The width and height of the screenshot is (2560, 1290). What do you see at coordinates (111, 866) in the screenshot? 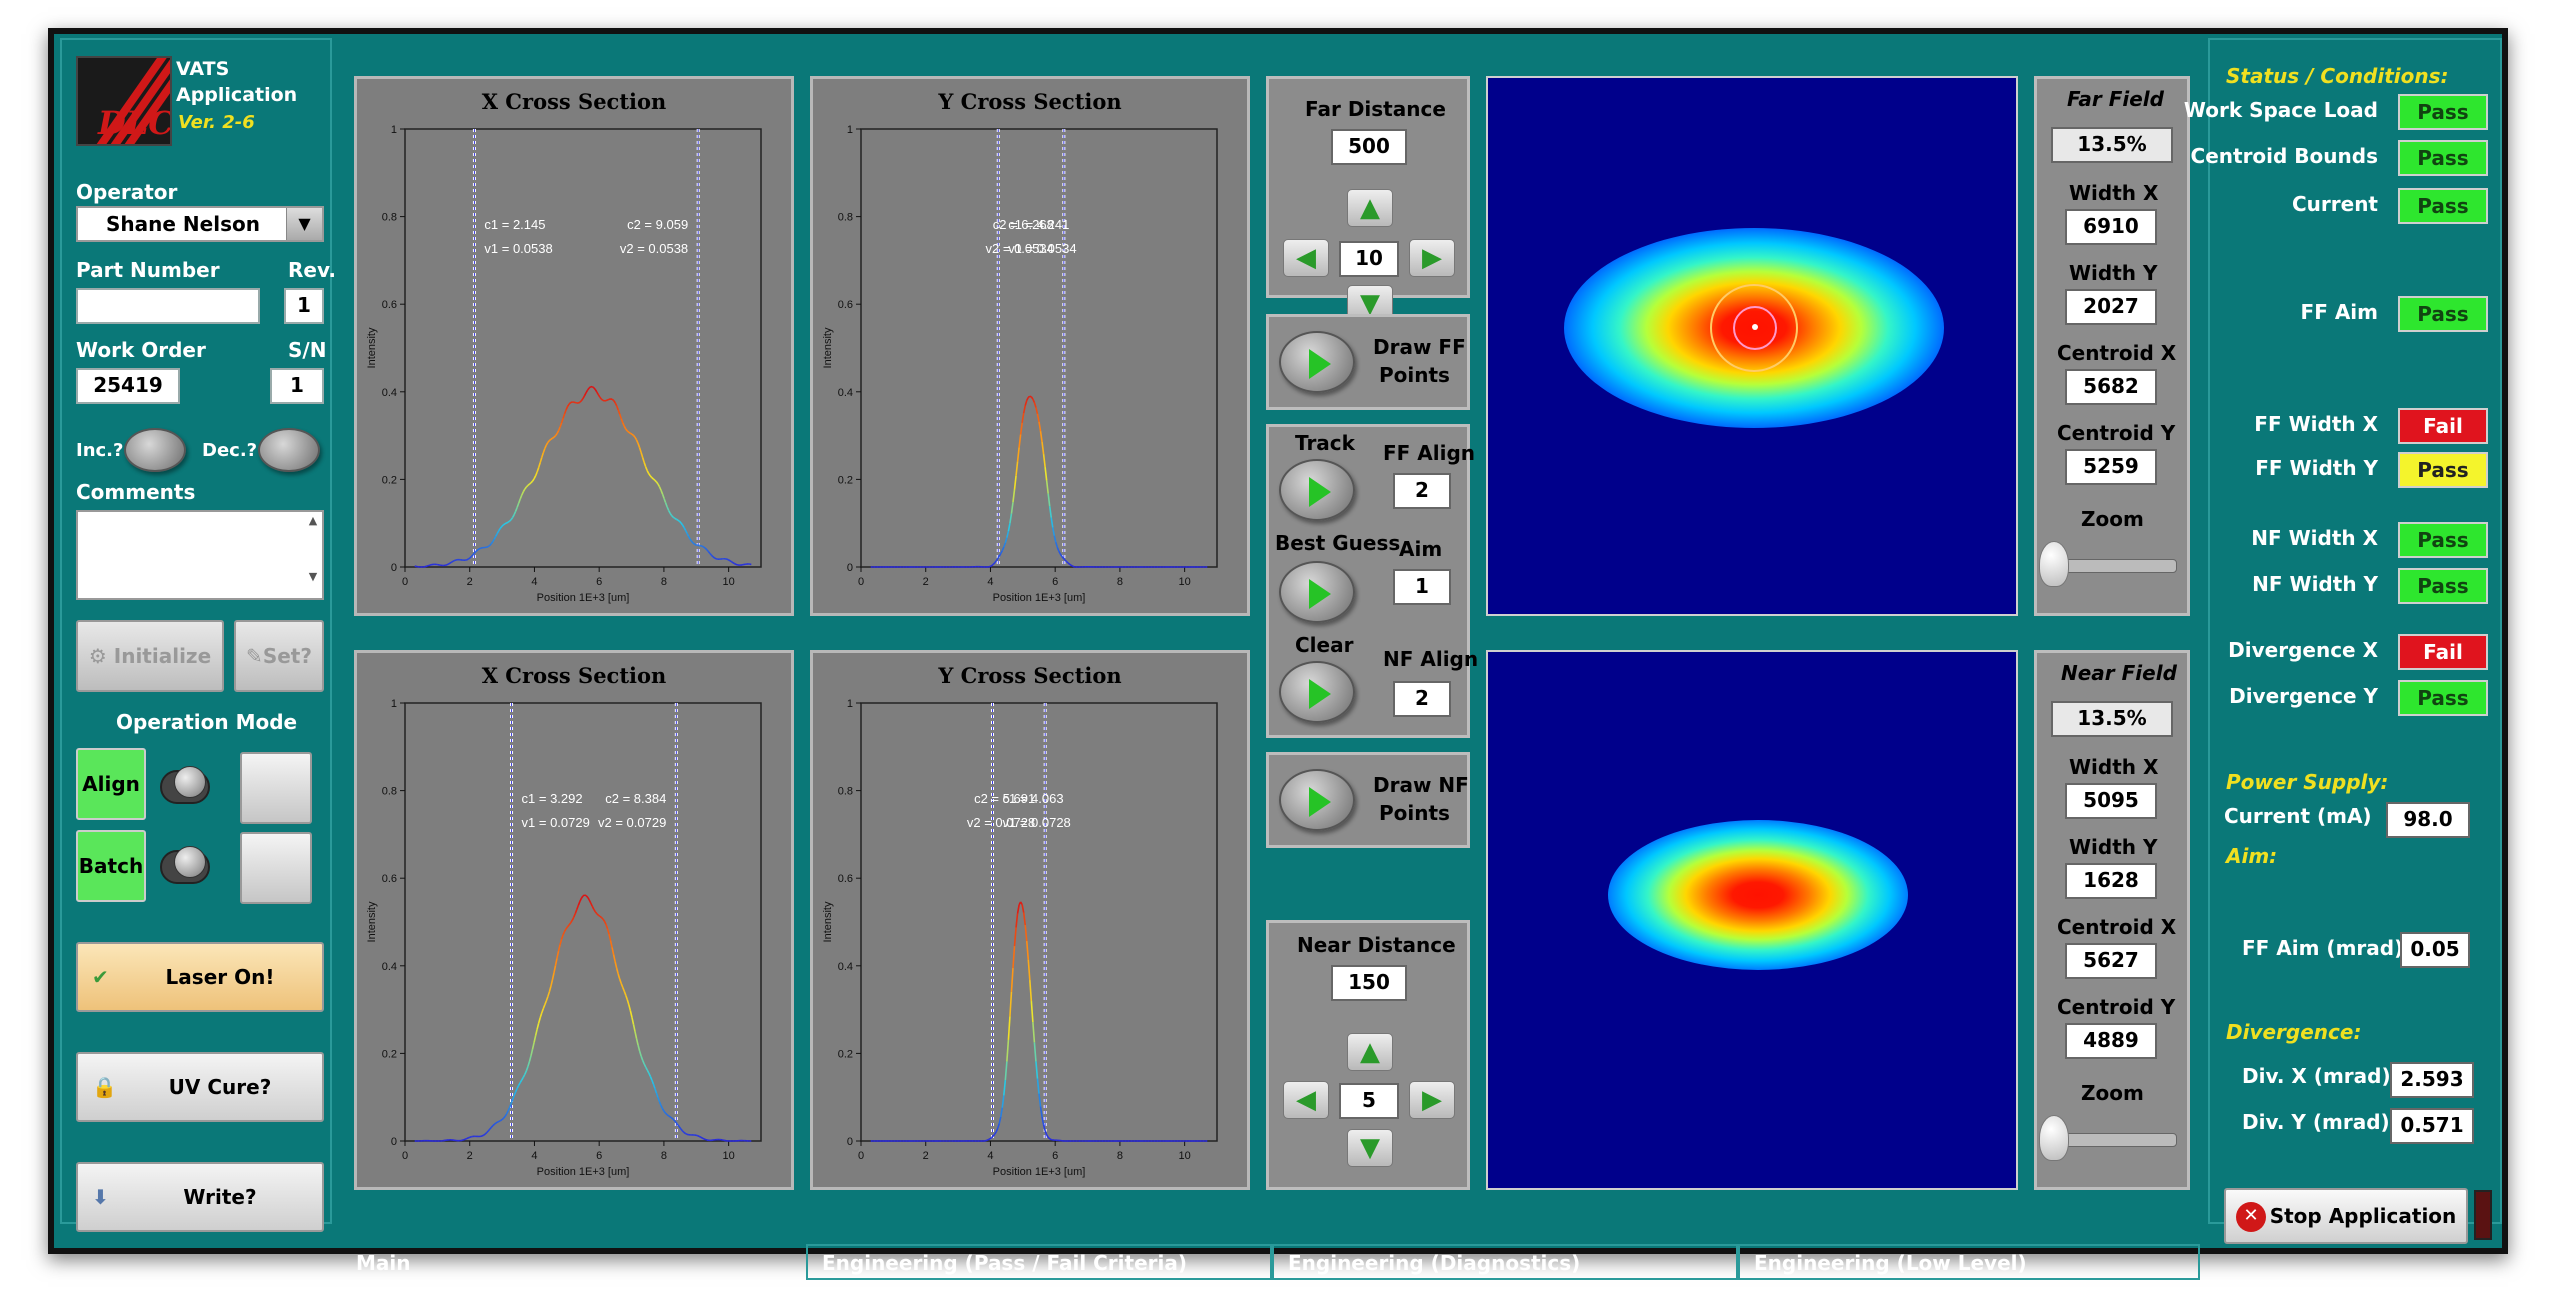
I see `batch-button: Batch` at bounding box center [111, 866].